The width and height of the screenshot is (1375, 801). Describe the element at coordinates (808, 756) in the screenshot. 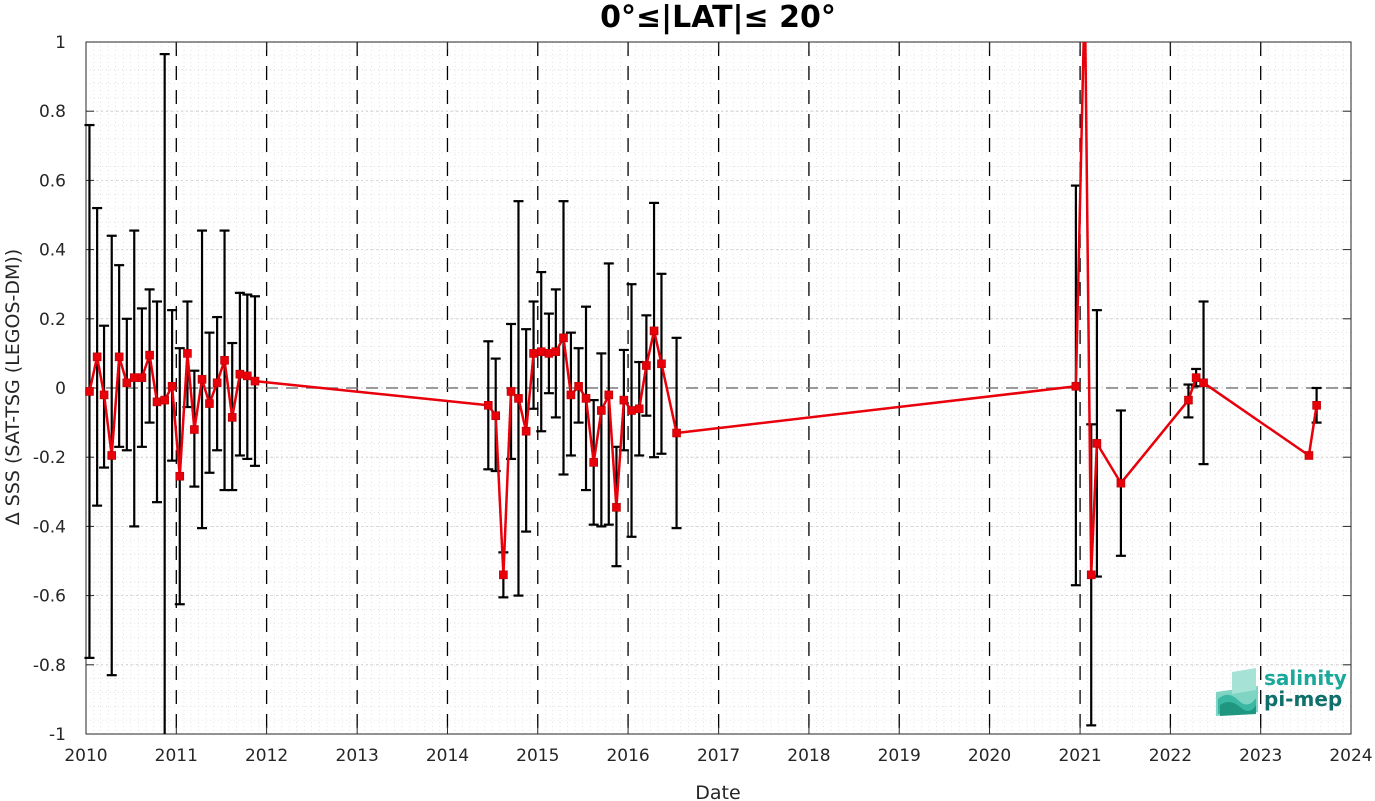

I see `x-tick-label: 2018` at that location.